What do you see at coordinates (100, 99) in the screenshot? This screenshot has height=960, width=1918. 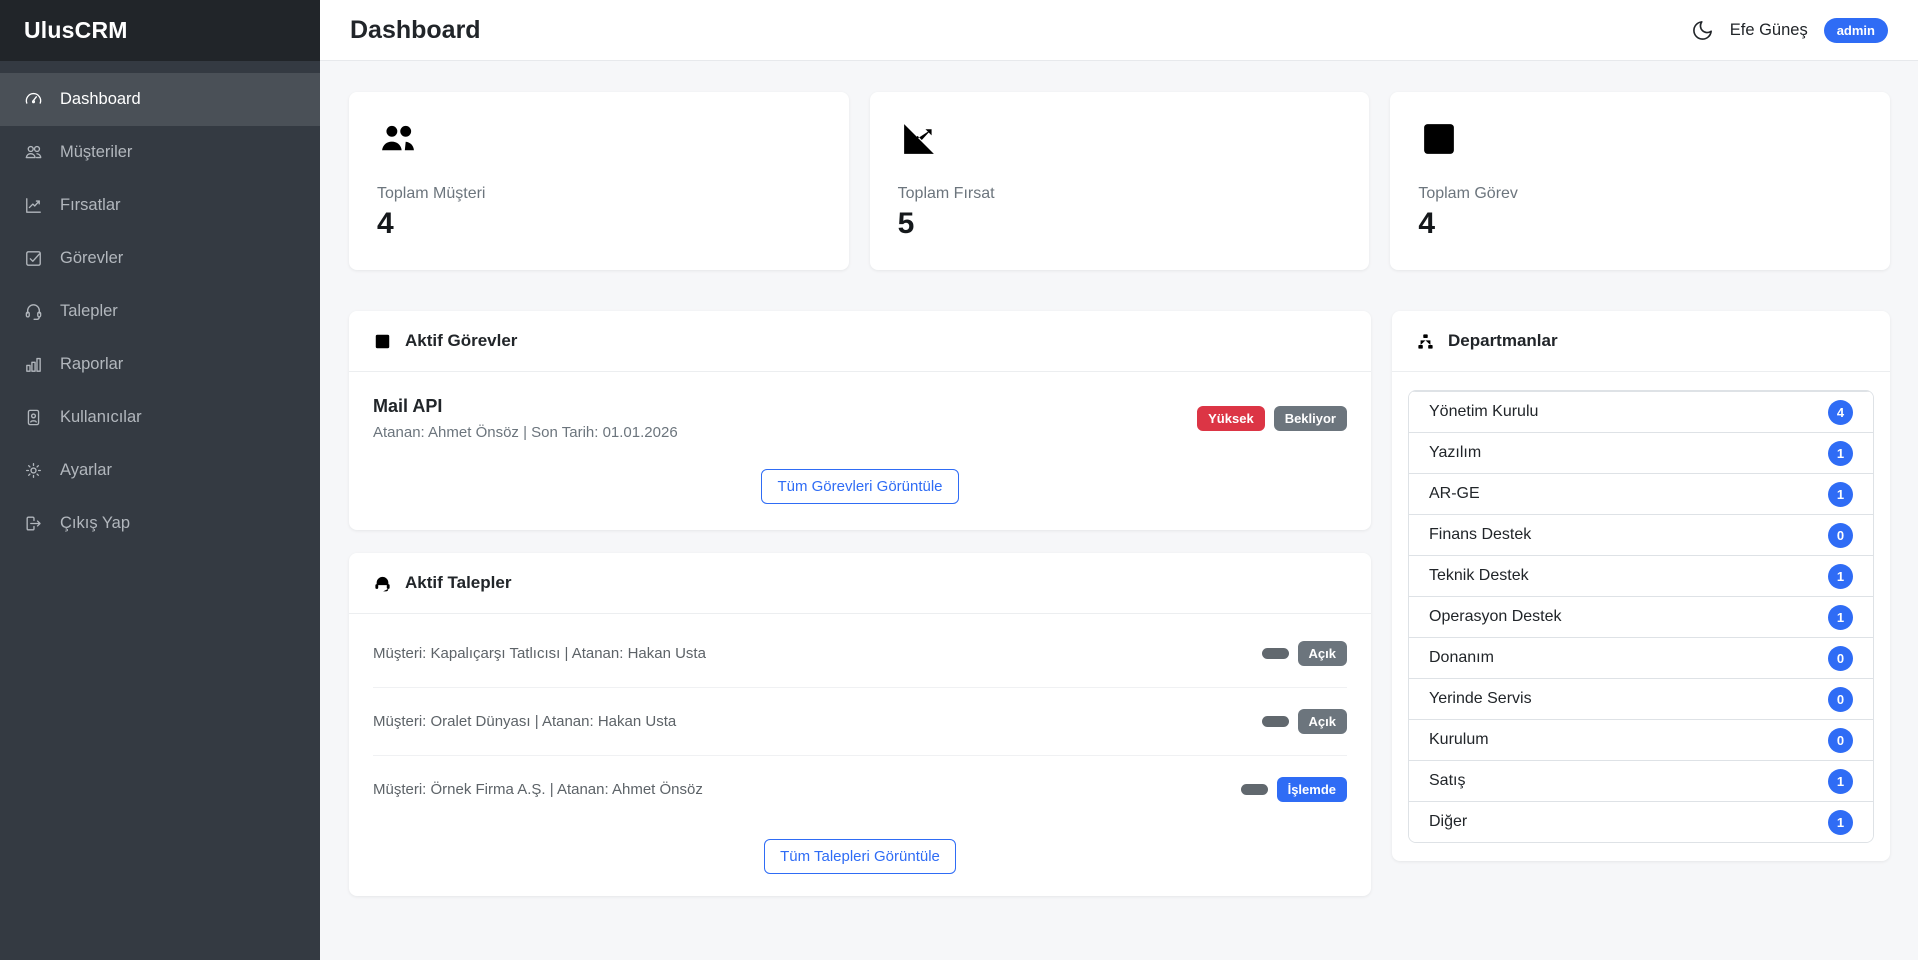 I see `sidebar-item-label: Dashboard` at bounding box center [100, 99].